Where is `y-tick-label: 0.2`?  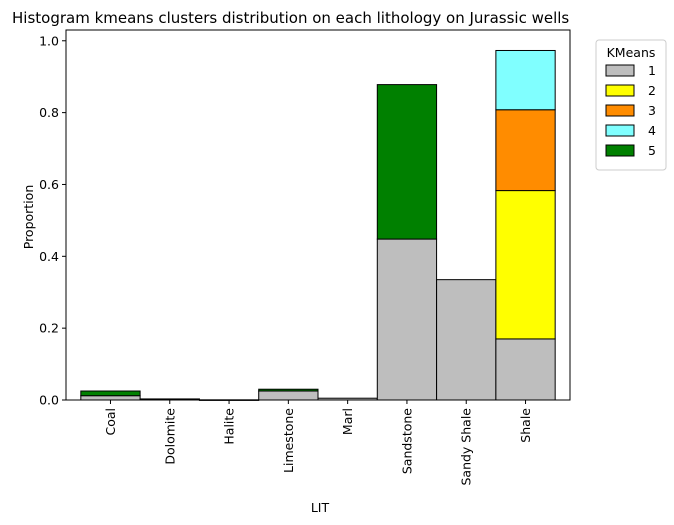
y-tick-label: 0.2 is located at coordinates (49, 328).